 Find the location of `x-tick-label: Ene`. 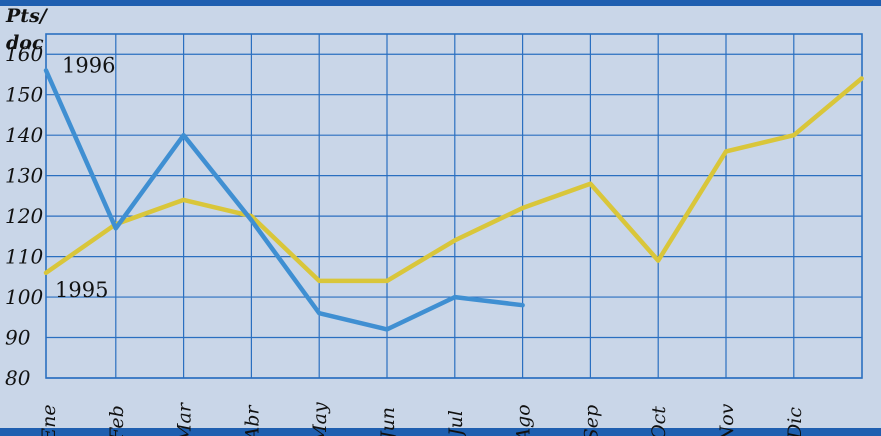

x-tick-label: Ene is located at coordinates (49, 420).